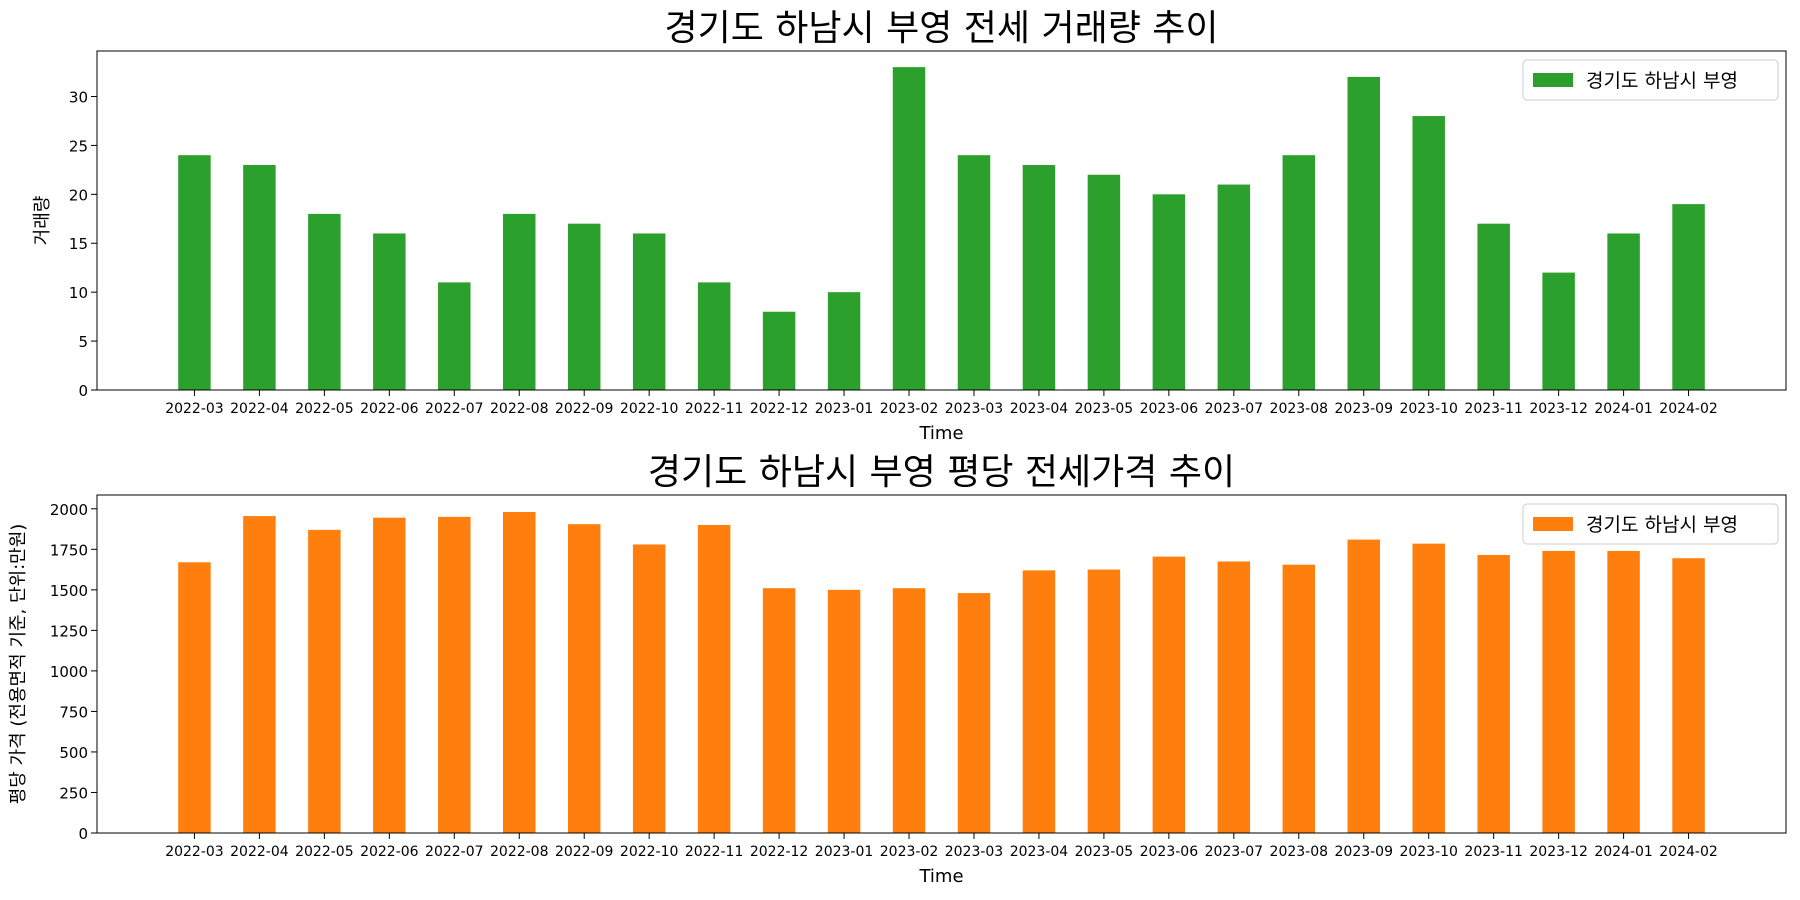 The width and height of the screenshot is (1800, 900). I want to click on legend: 경기도 하남시 부영, so click(1650, 80).